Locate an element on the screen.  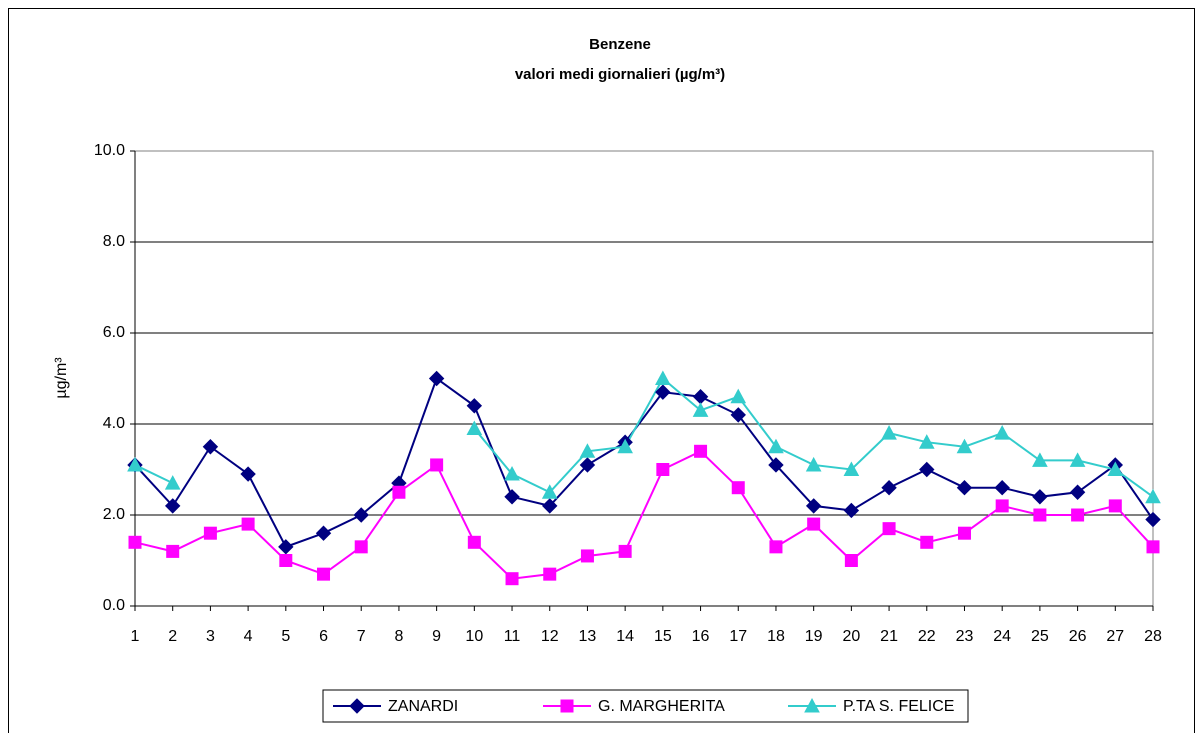
x-tick-label: 23 is located at coordinates (965, 636).